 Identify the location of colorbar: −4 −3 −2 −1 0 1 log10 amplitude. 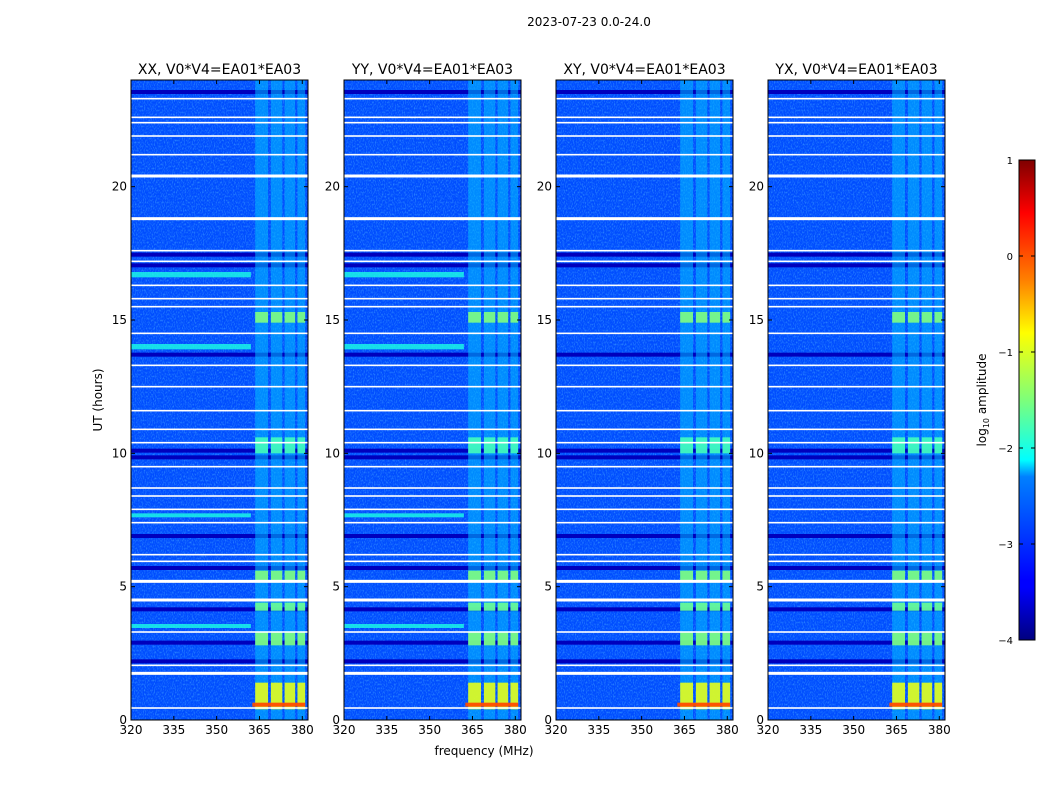
(1005, 401).